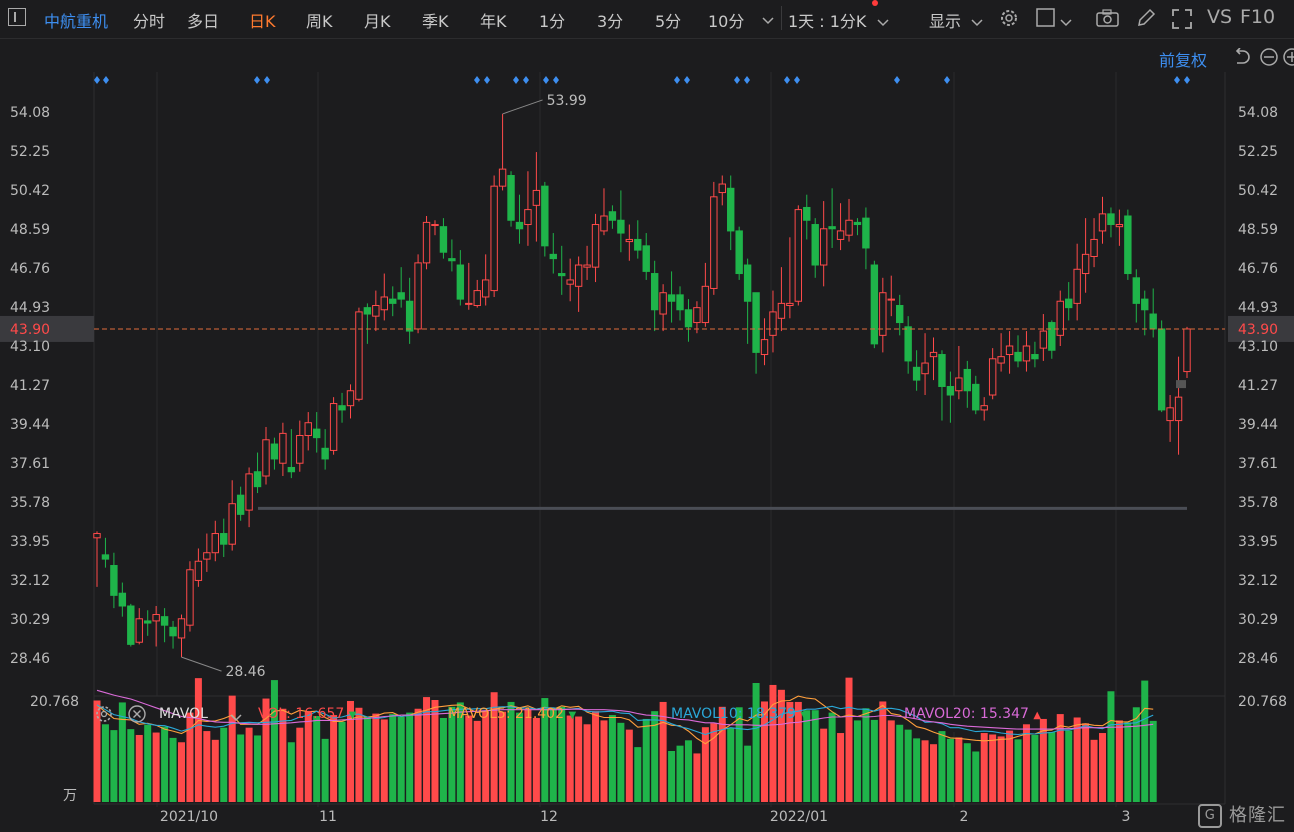  Describe the element at coordinates (1066, 22) in the screenshot. I see `square-chevron-icon` at that location.